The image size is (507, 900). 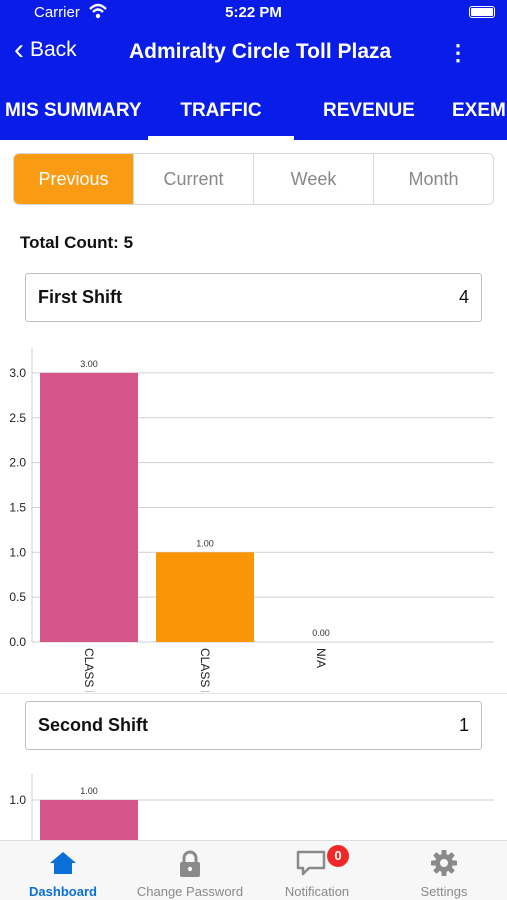 I want to click on status-bar: Carrier 5:22 PM, so click(x=253, y=13).